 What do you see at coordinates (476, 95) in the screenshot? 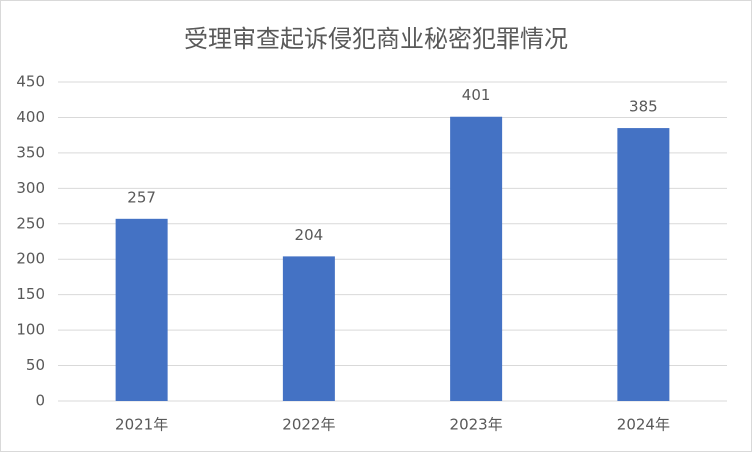
I see `data-label: 401` at bounding box center [476, 95].